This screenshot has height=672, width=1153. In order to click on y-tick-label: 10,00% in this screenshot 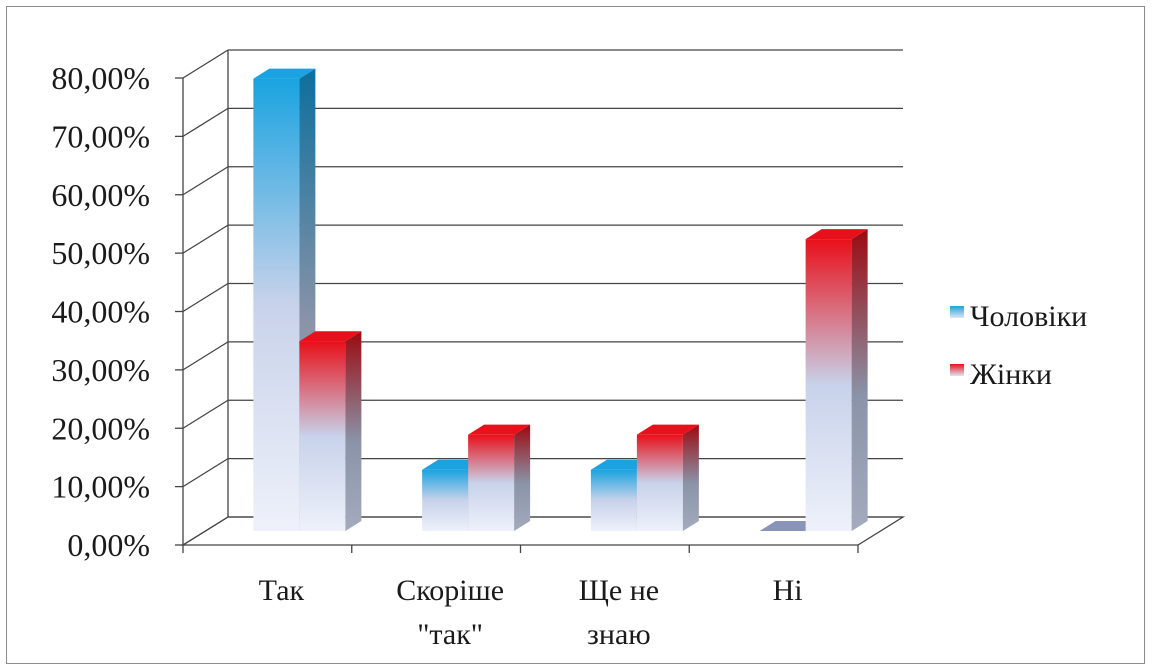, I will do `click(100, 487)`.